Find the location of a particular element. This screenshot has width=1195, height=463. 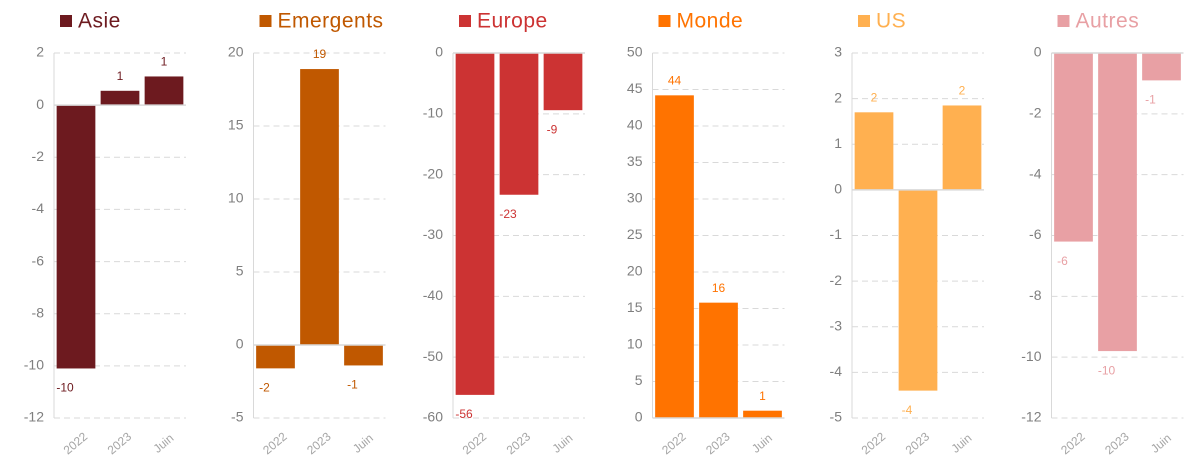

y-tick-label: 3 is located at coordinates (838, 52).